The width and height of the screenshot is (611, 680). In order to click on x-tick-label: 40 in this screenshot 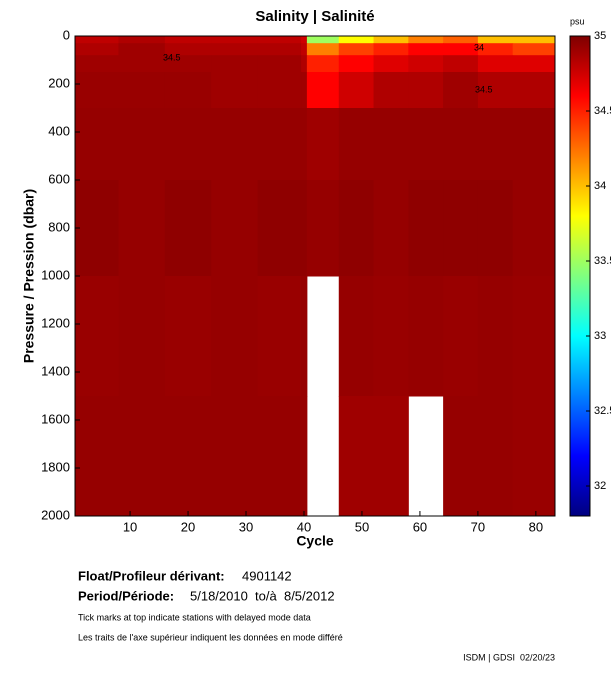, I will do `click(304, 526)`.